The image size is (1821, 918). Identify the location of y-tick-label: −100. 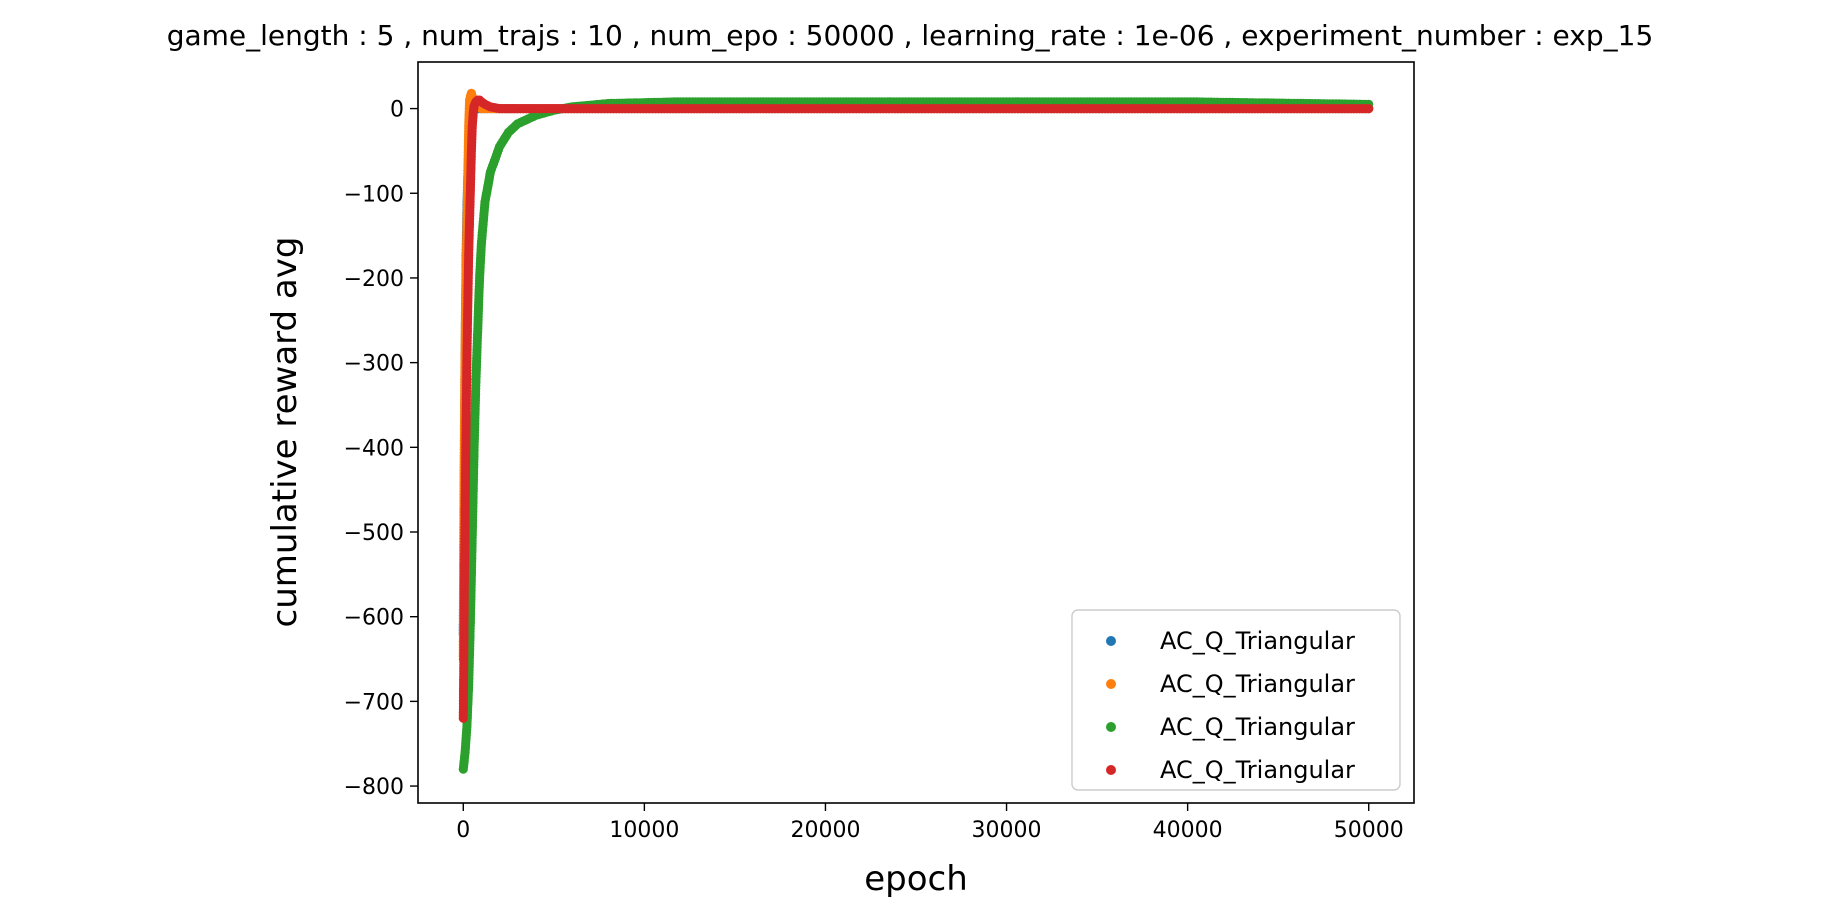
(374, 194).